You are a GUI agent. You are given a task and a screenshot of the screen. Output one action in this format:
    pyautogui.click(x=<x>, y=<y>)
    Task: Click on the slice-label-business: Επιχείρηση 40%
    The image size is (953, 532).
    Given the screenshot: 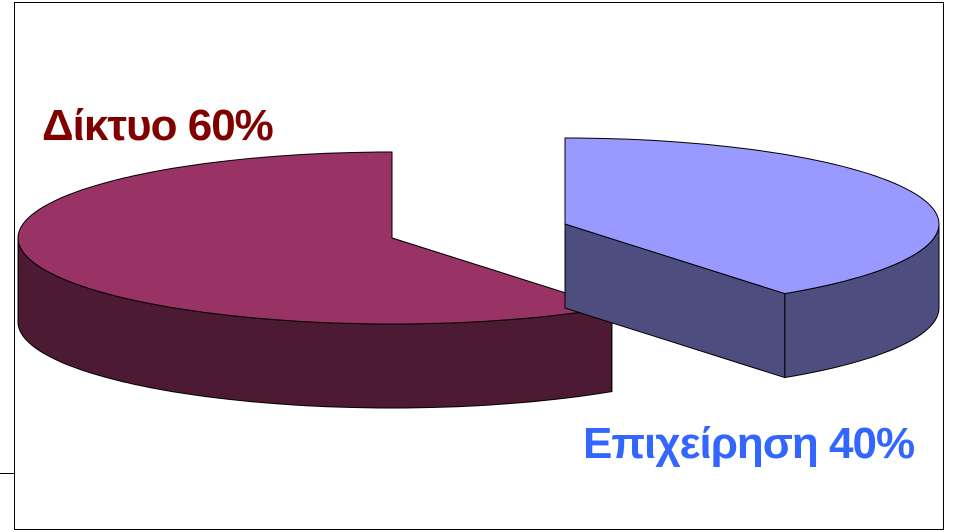 What is the action you would take?
    pyautogui.click(x=748, y=443)
    